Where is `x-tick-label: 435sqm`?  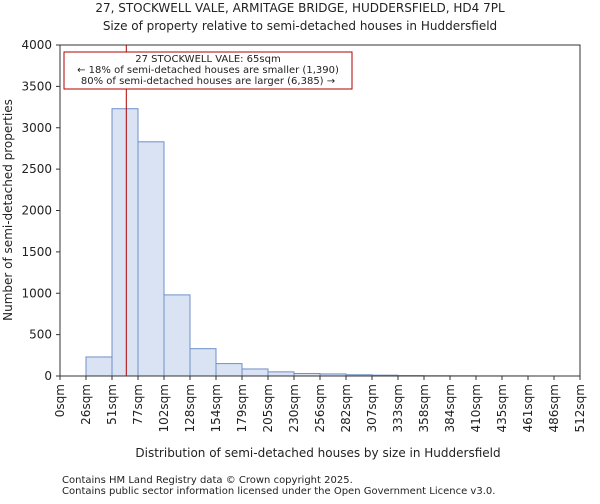 x-tick-label: 435sqm is located at coordinates (502, 408).